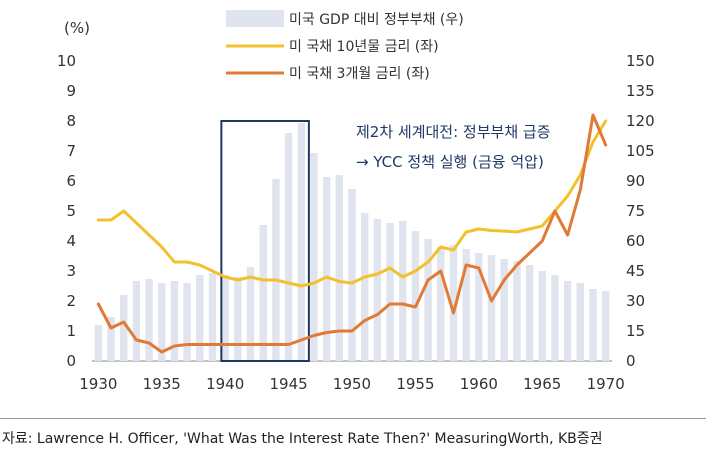 Image resolution: width=706 pixels, height=455 pixels. Describe the element at coordinates (124, 328) in the screenshot. I see `bar-1932` at that location.